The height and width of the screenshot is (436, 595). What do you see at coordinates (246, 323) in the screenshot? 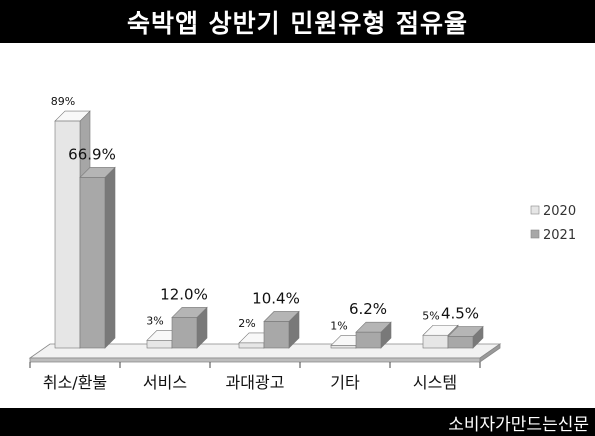
I see `data-label-2020-2: 2%` at bounding box center [246, 323].